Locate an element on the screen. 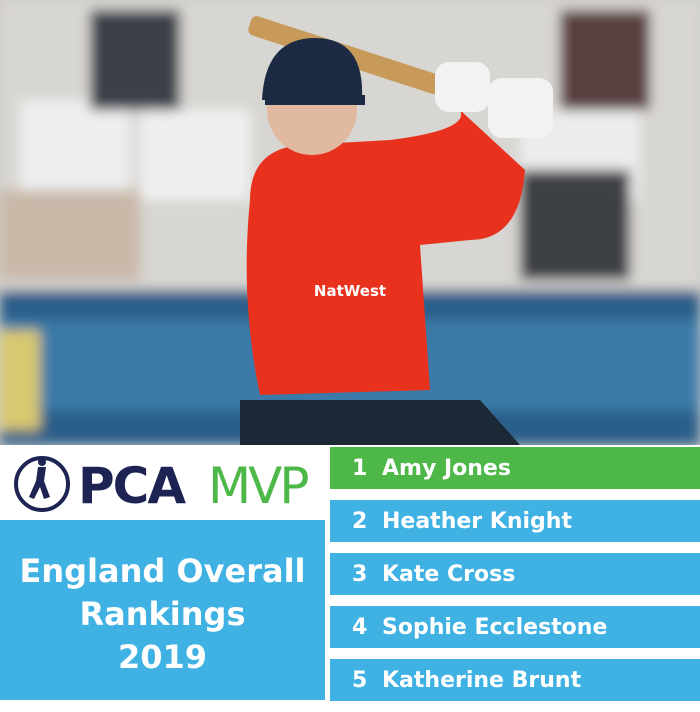 This screenshot has height=712, width=700. ranking-row: 4 Sophie Ecclestone is located at coordinates (515, 627).